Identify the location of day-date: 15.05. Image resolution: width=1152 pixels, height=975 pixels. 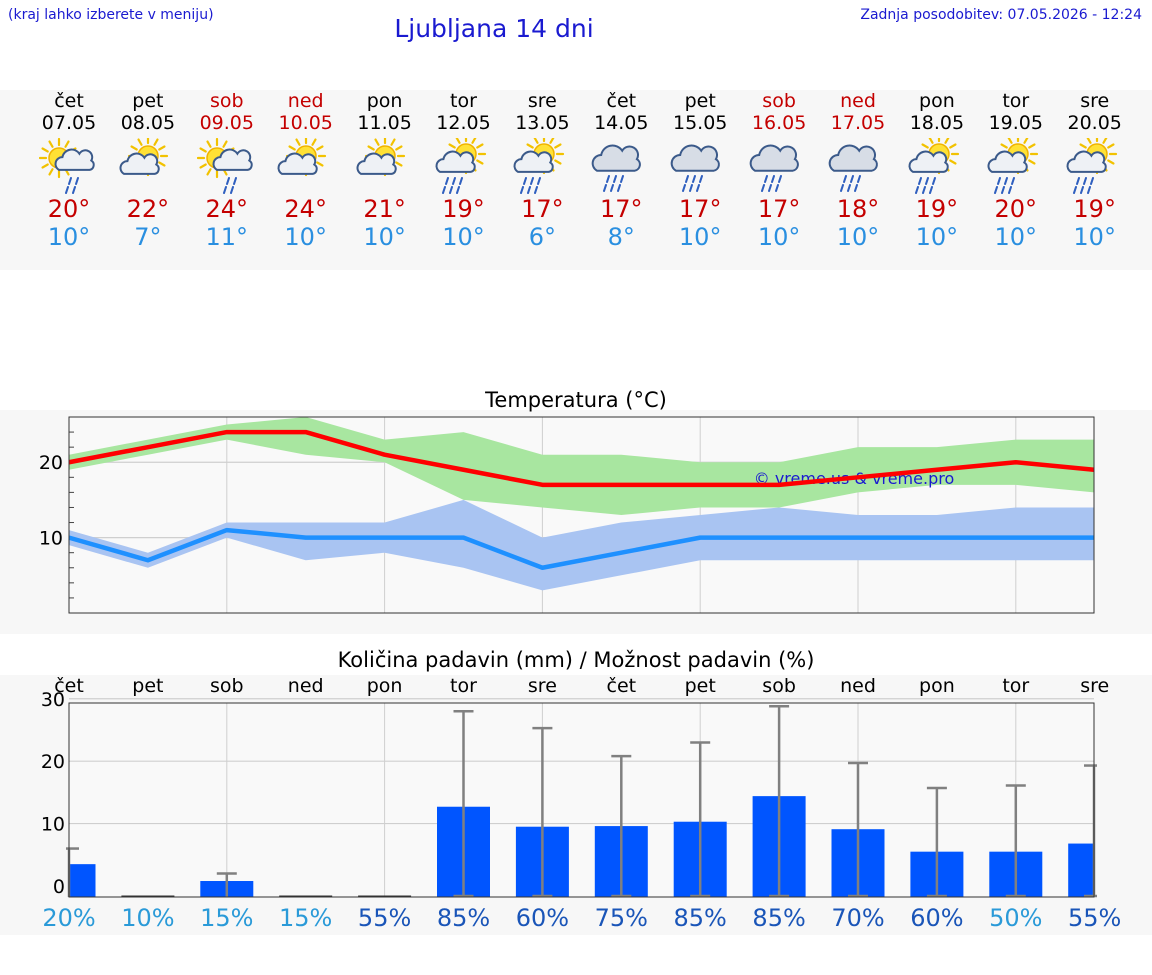
(700, 123).